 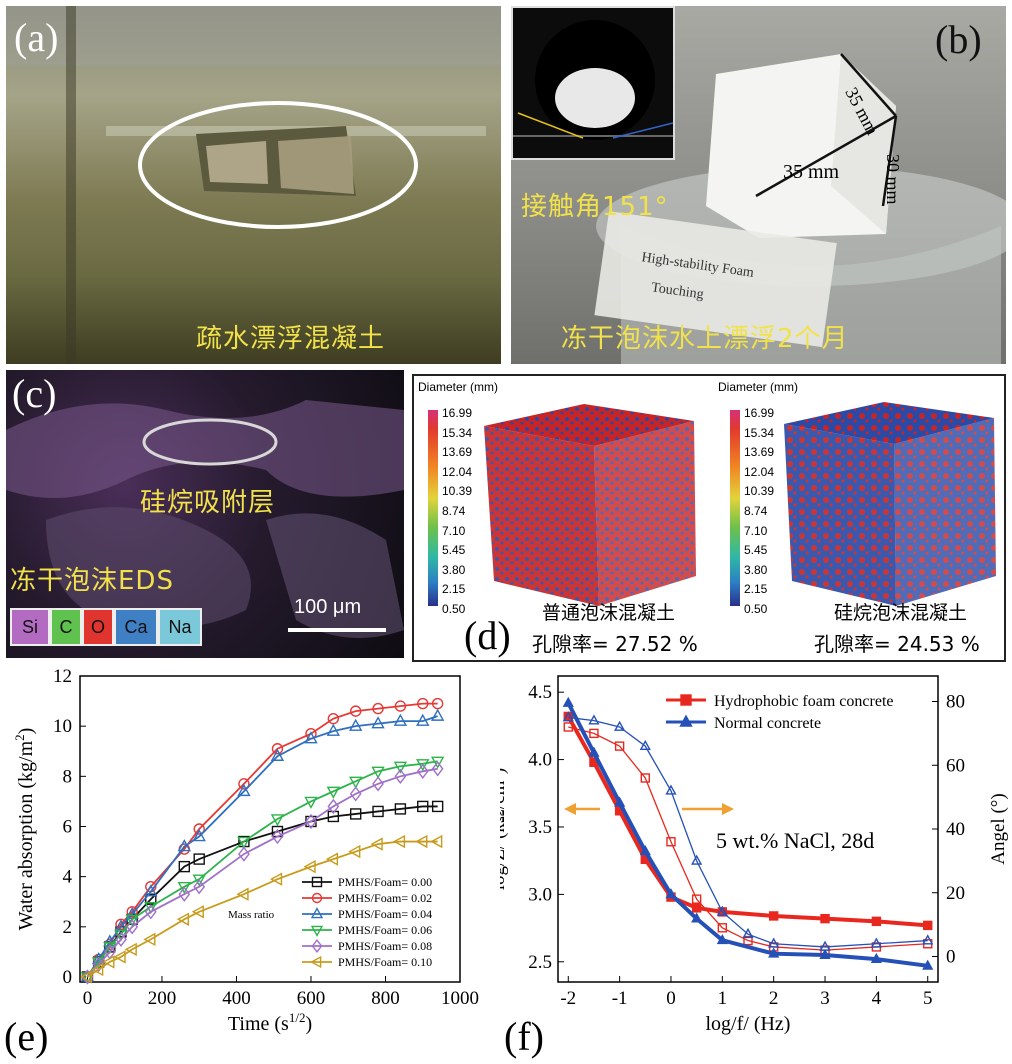 I want to click on x-tick-label: 0, so click(x=88, y=998).